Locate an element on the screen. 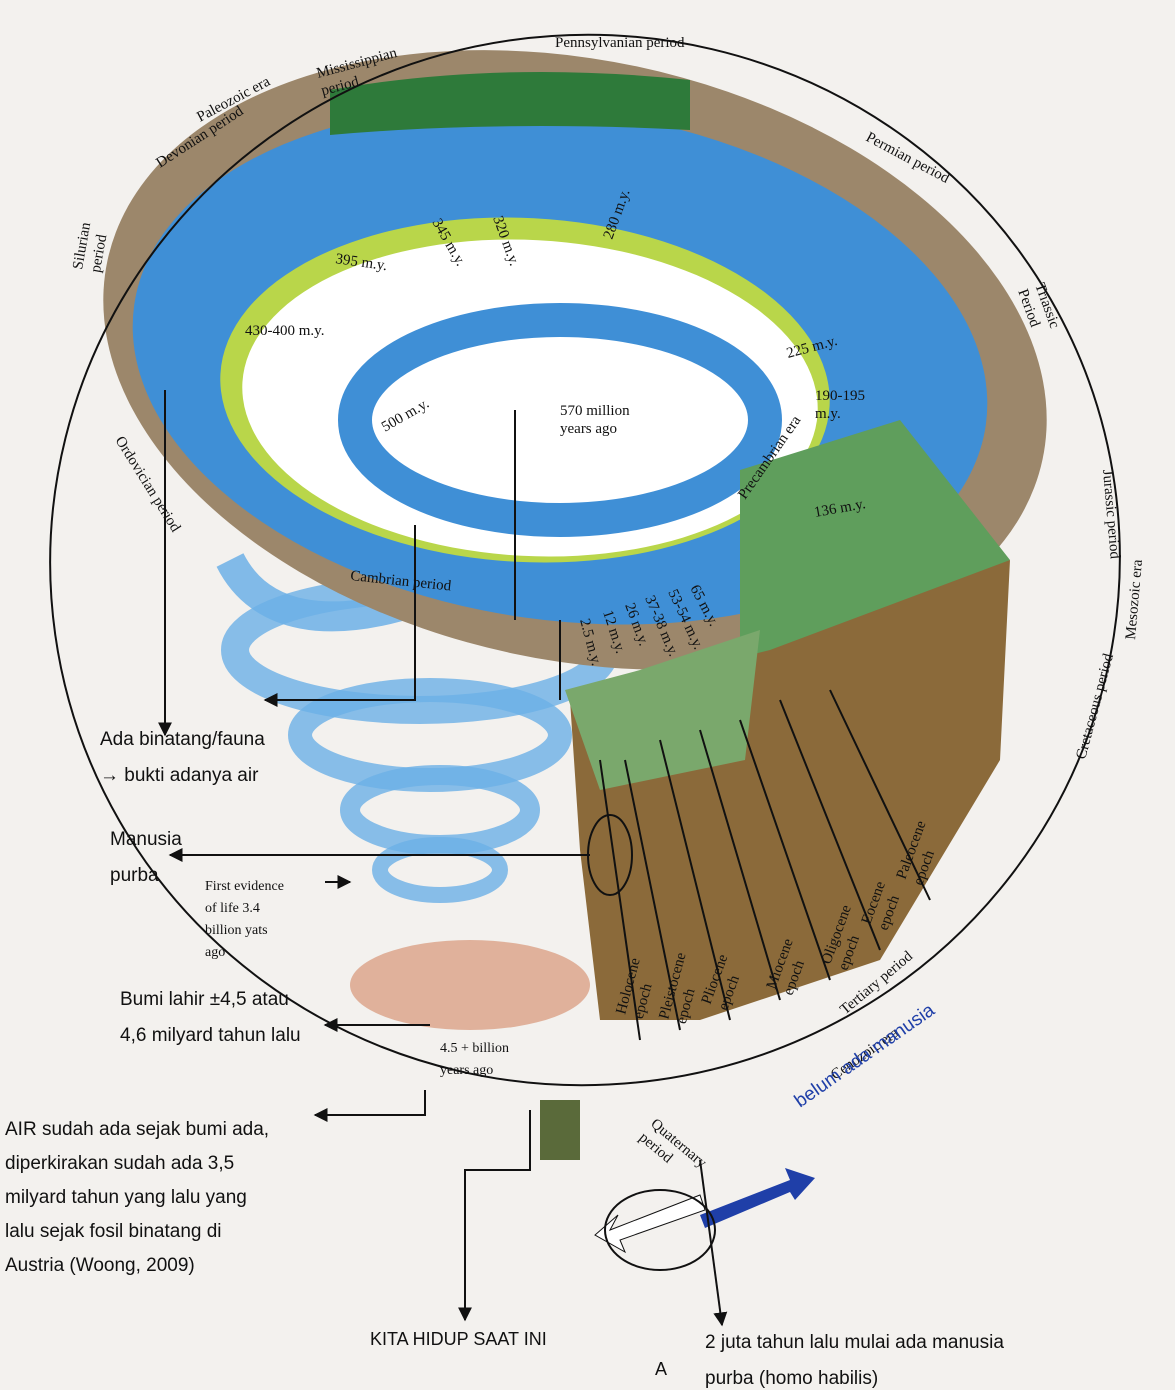 This screenshot has width=1175, height=1390. forest is located at coordinates (510, 103).